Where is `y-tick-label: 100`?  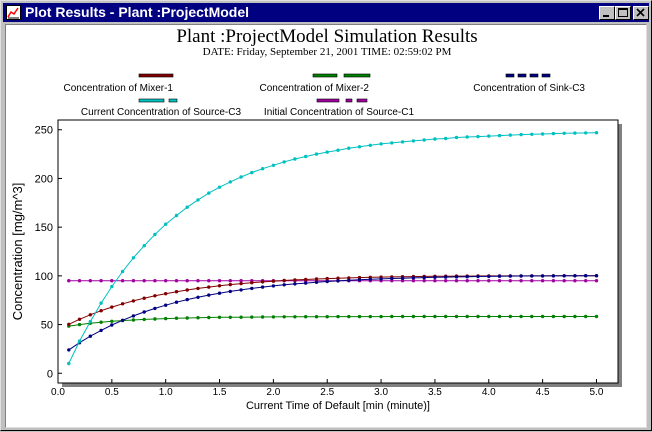 y-tick-label: 100 is located at coordinates (44, 277).